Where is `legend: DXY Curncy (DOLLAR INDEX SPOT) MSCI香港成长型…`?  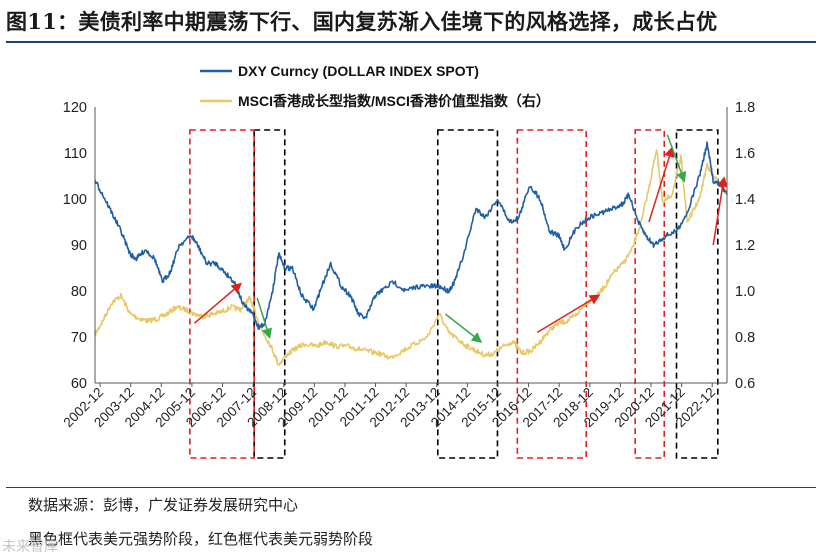
legend: DXY Curncy (DOLLAR INDEX SPOT) MSCI香港成长型… is located at coordinates (375, 86).